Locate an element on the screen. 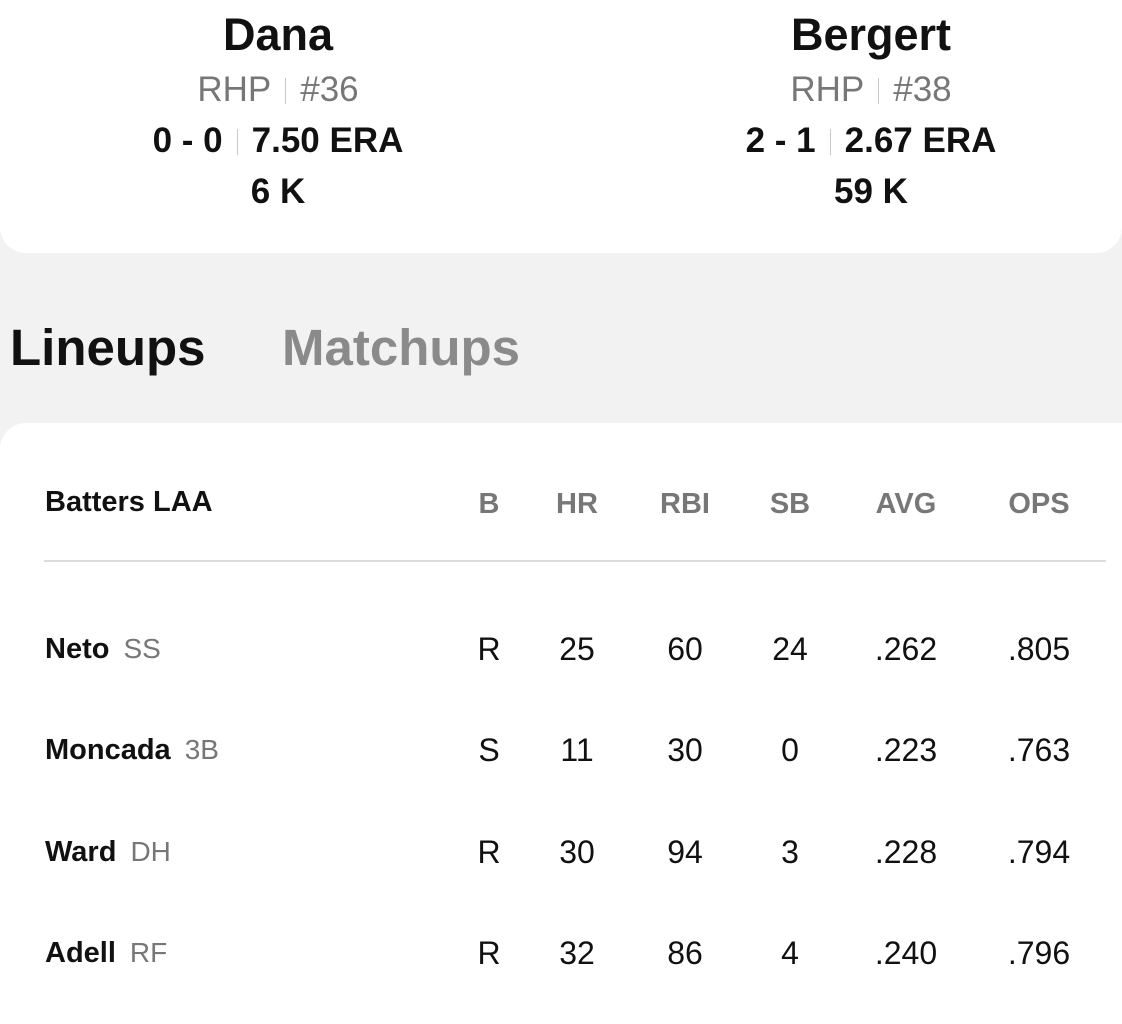 This screenshot has width=1122, height=1024. player-name: Adell is located at coordinates (80, 953).